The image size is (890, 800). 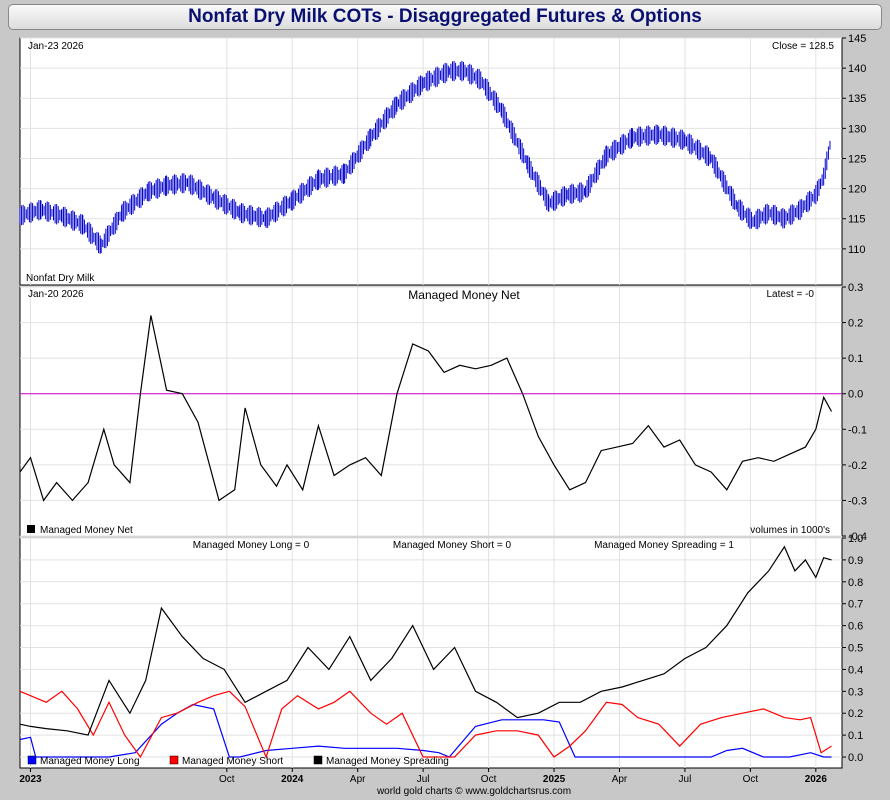 What do you see at coordinates (554, 779) in the screenshot?
I see `x-tick-label: 2025` at bounding box center [554, 779].